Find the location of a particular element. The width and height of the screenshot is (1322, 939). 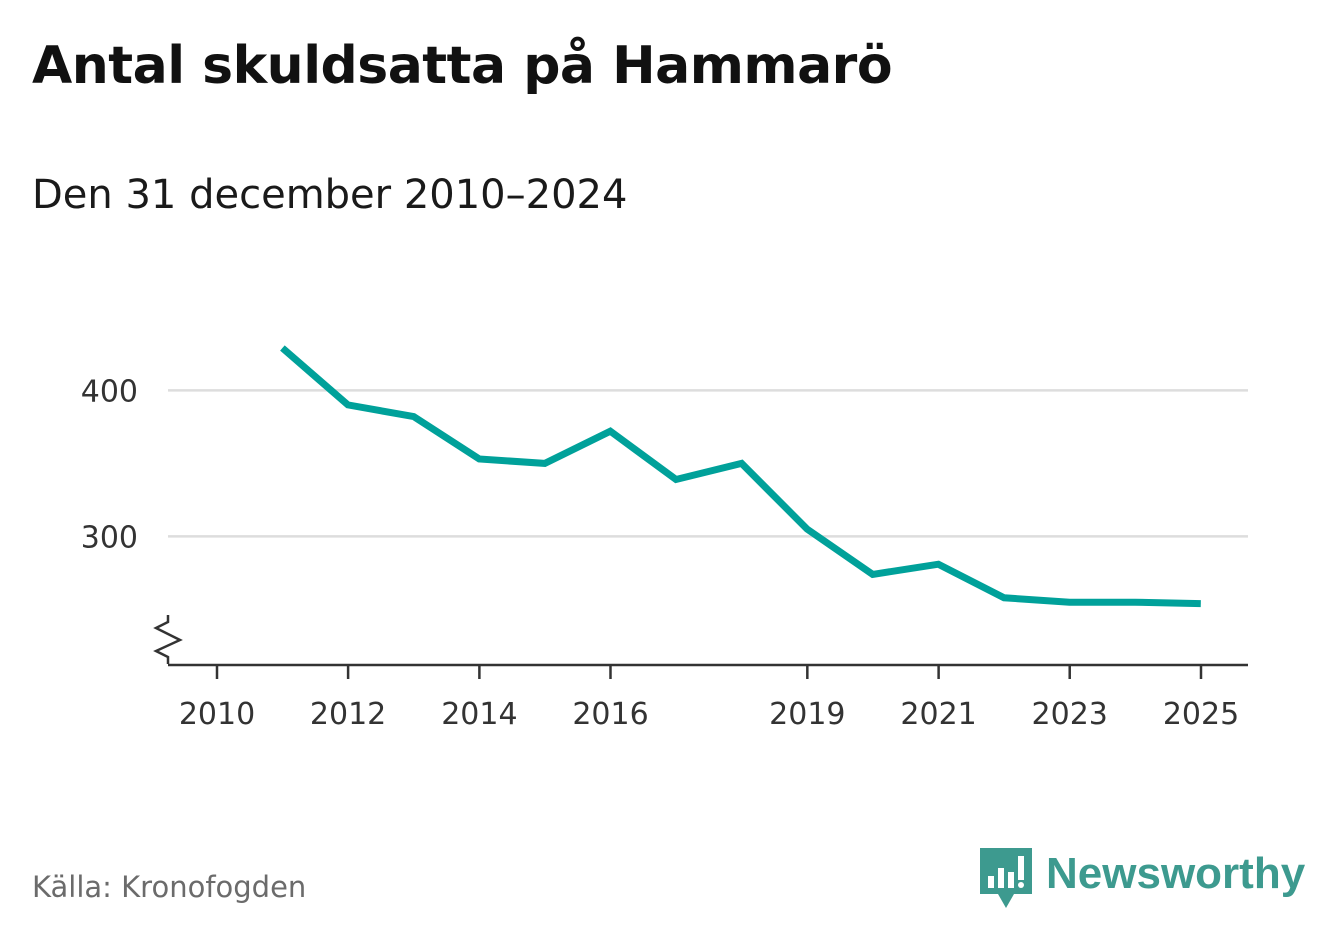

x-tick-label: 2012 is located at coordinates (348, 714).